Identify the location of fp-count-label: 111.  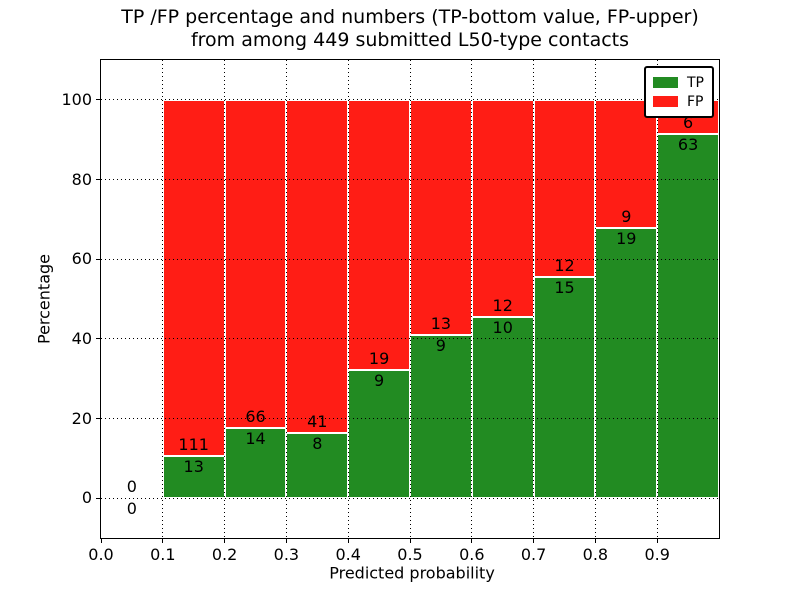
(193, 445).